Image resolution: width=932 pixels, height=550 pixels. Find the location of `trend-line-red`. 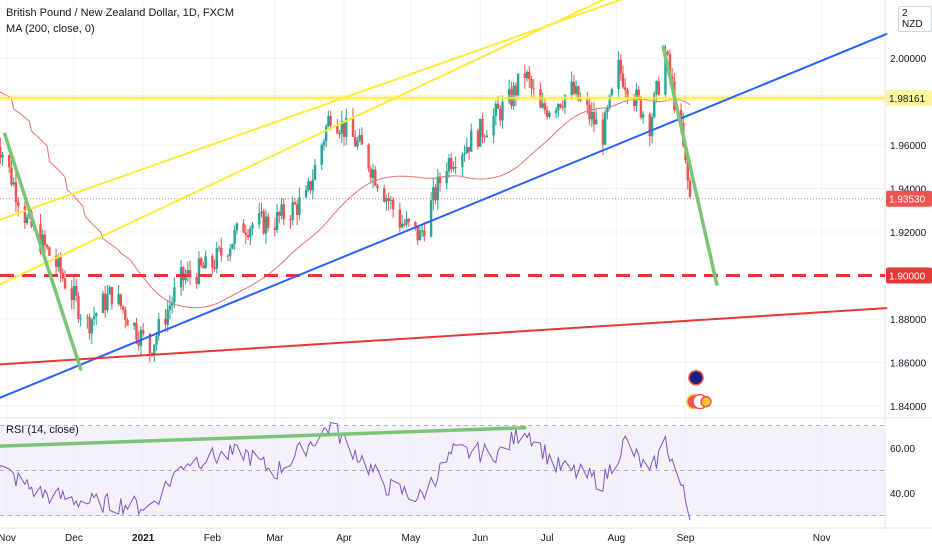

trend-line-red is located at coordinates (444, 336).